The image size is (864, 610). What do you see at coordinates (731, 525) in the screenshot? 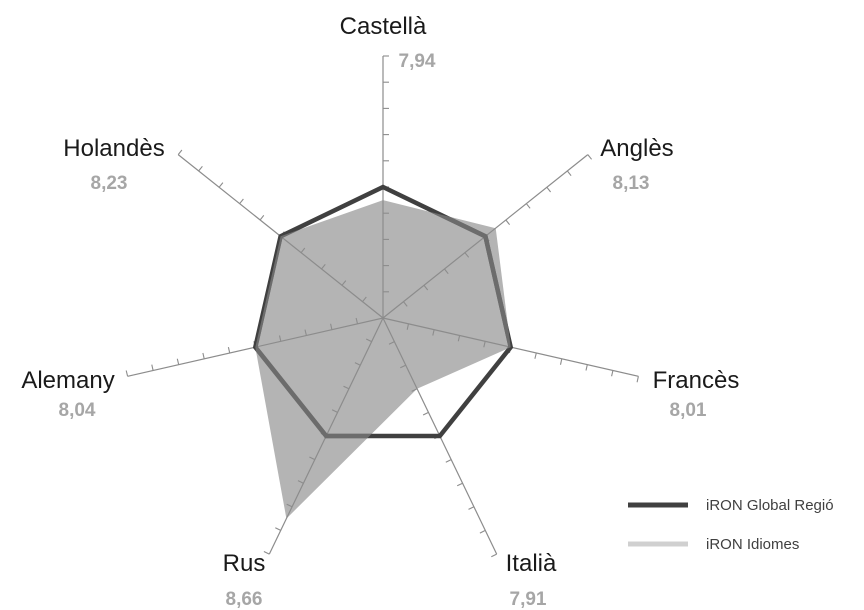
I see `legend: iRON Global Regió iRON Idiomes` at bounding box center [731, 525].